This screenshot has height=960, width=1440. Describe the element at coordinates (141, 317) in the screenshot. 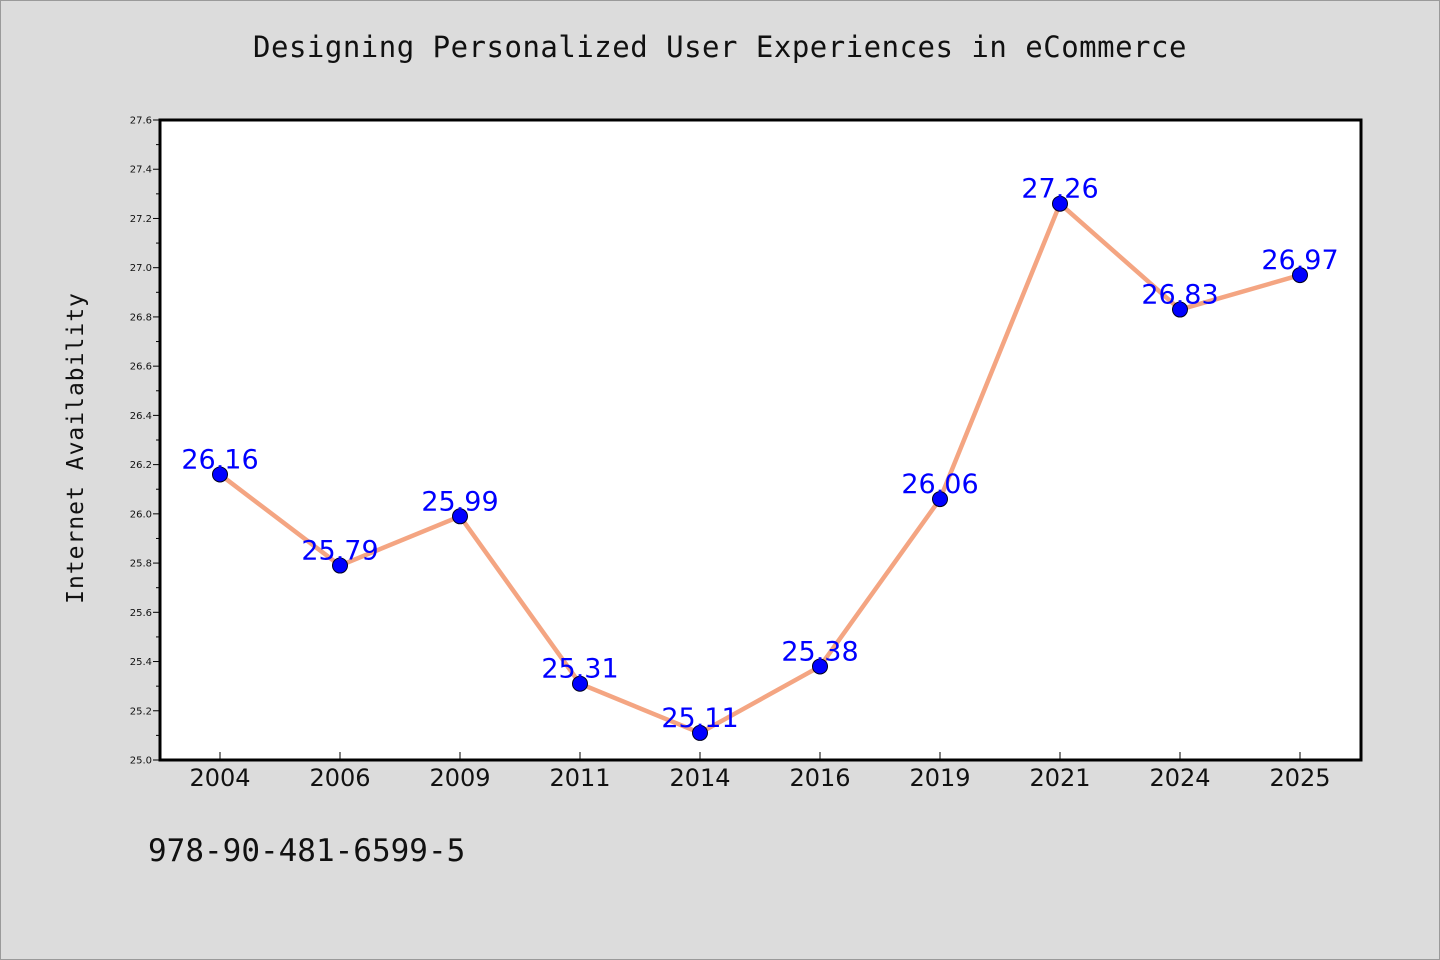

I see `y-tick-label: 26.8` at that location.